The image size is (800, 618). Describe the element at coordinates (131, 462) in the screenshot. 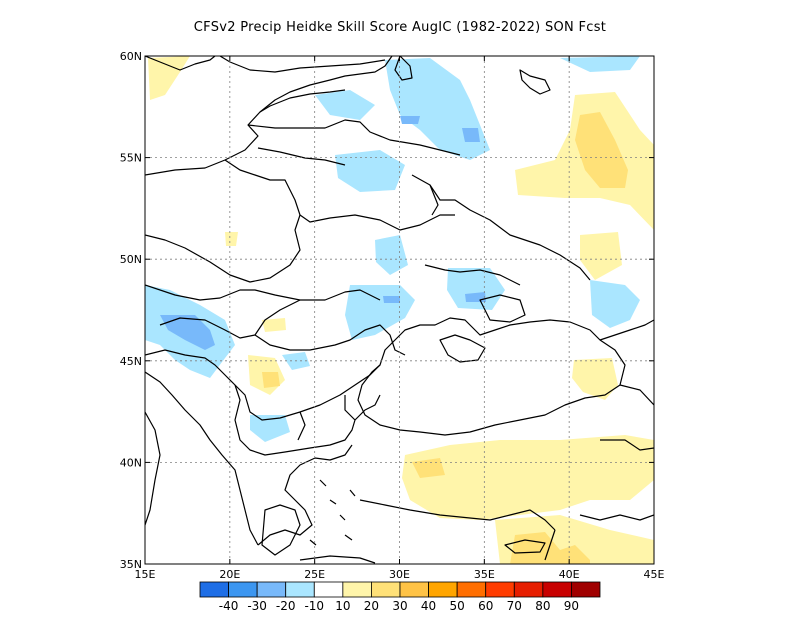

I see `y-tick-label: 40N` at that location.